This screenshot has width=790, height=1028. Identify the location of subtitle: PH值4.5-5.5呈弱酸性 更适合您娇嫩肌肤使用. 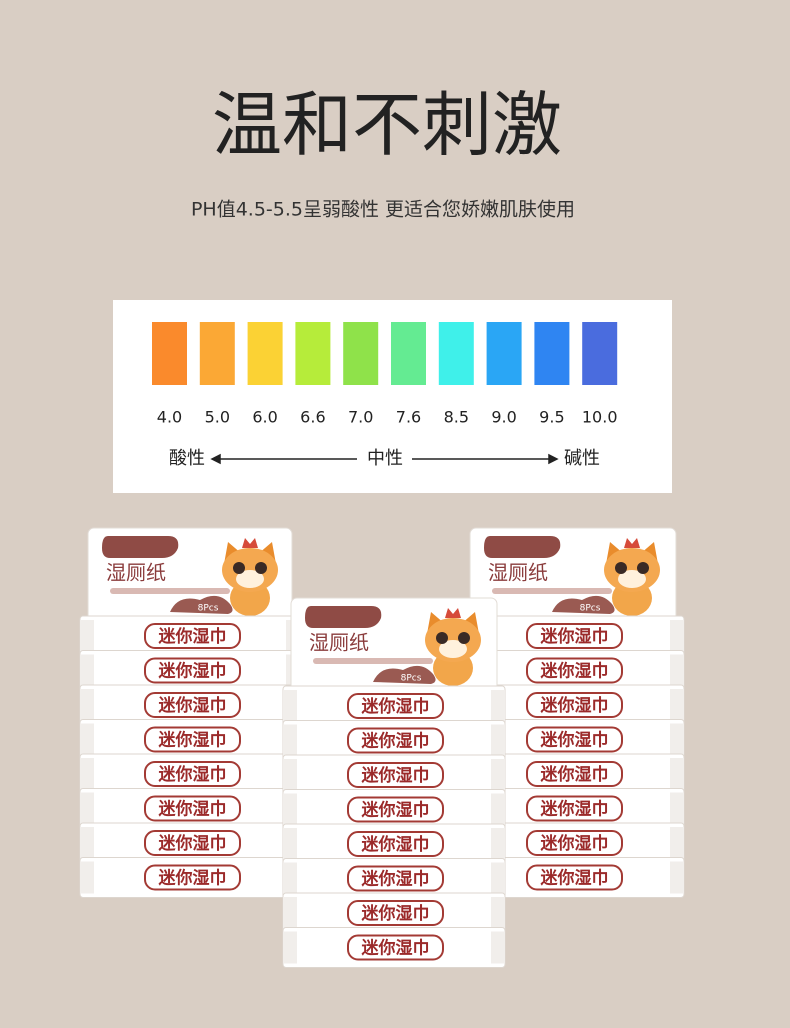
(383, 210).